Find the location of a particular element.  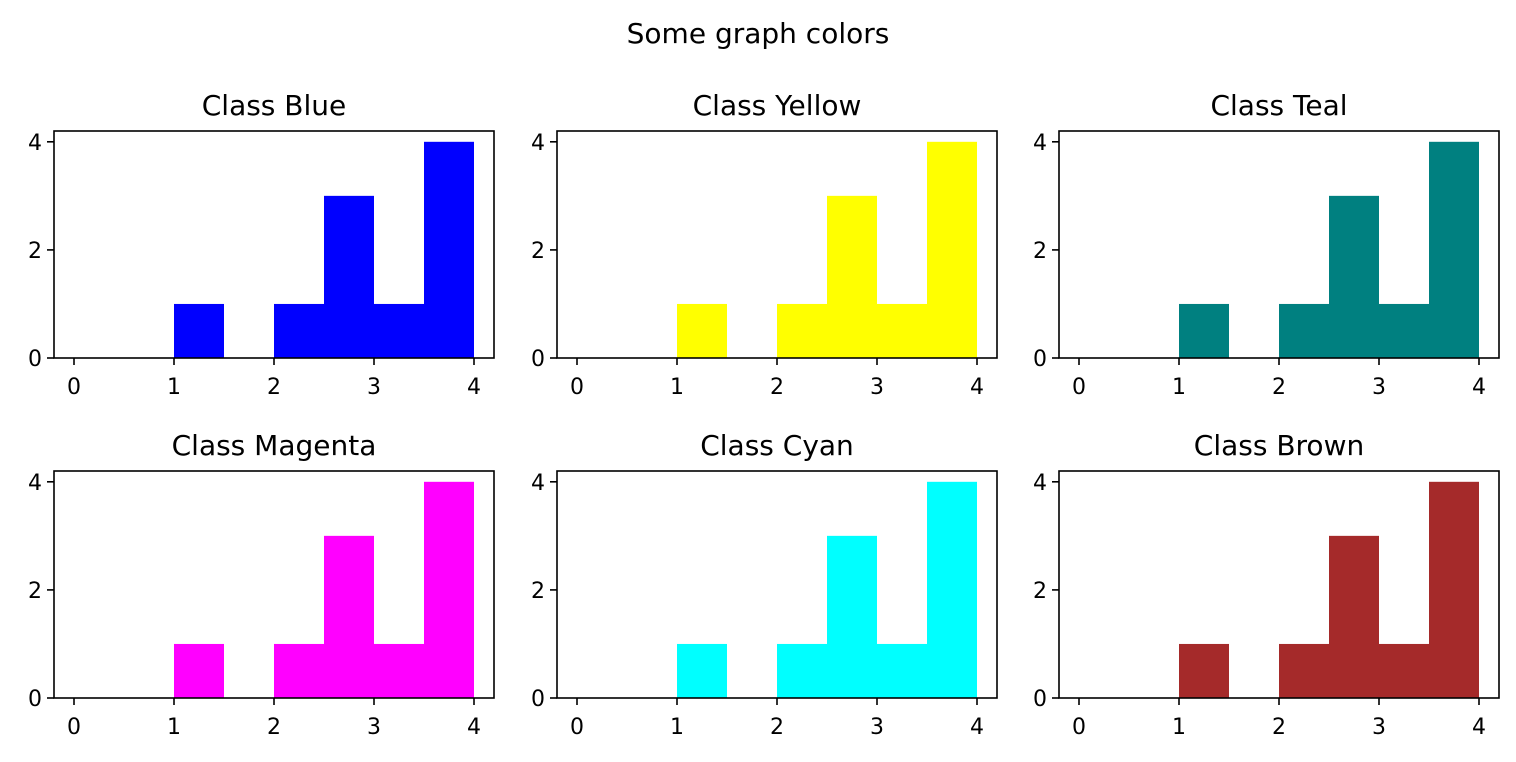

figure-title: Some graph colors is located at coordinates (758, 33).